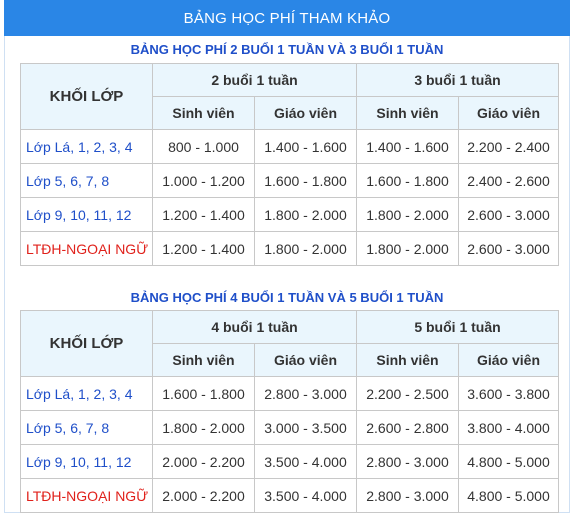 This screenshot has height=515, width=576. Describe the element at coordinates (203, 180) in the screenshot. I see `fee-cell: 1.000 - 1.200` at that location.